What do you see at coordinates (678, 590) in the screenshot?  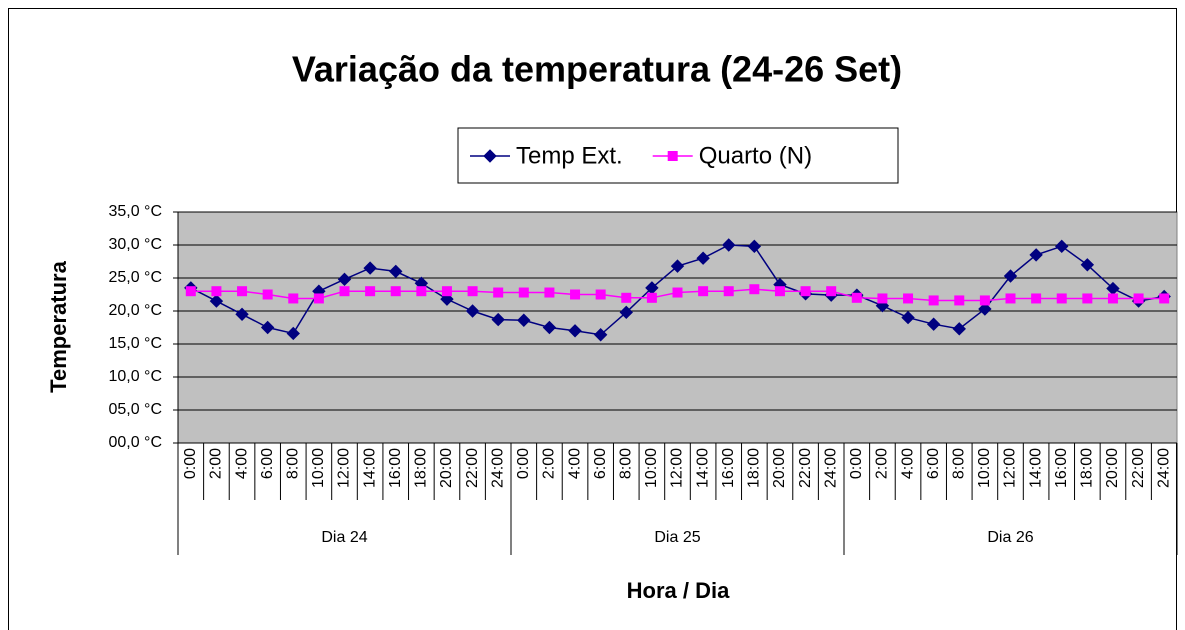 I see `x-axis-title: Hora / Dia` at bounding box center [678, 590].